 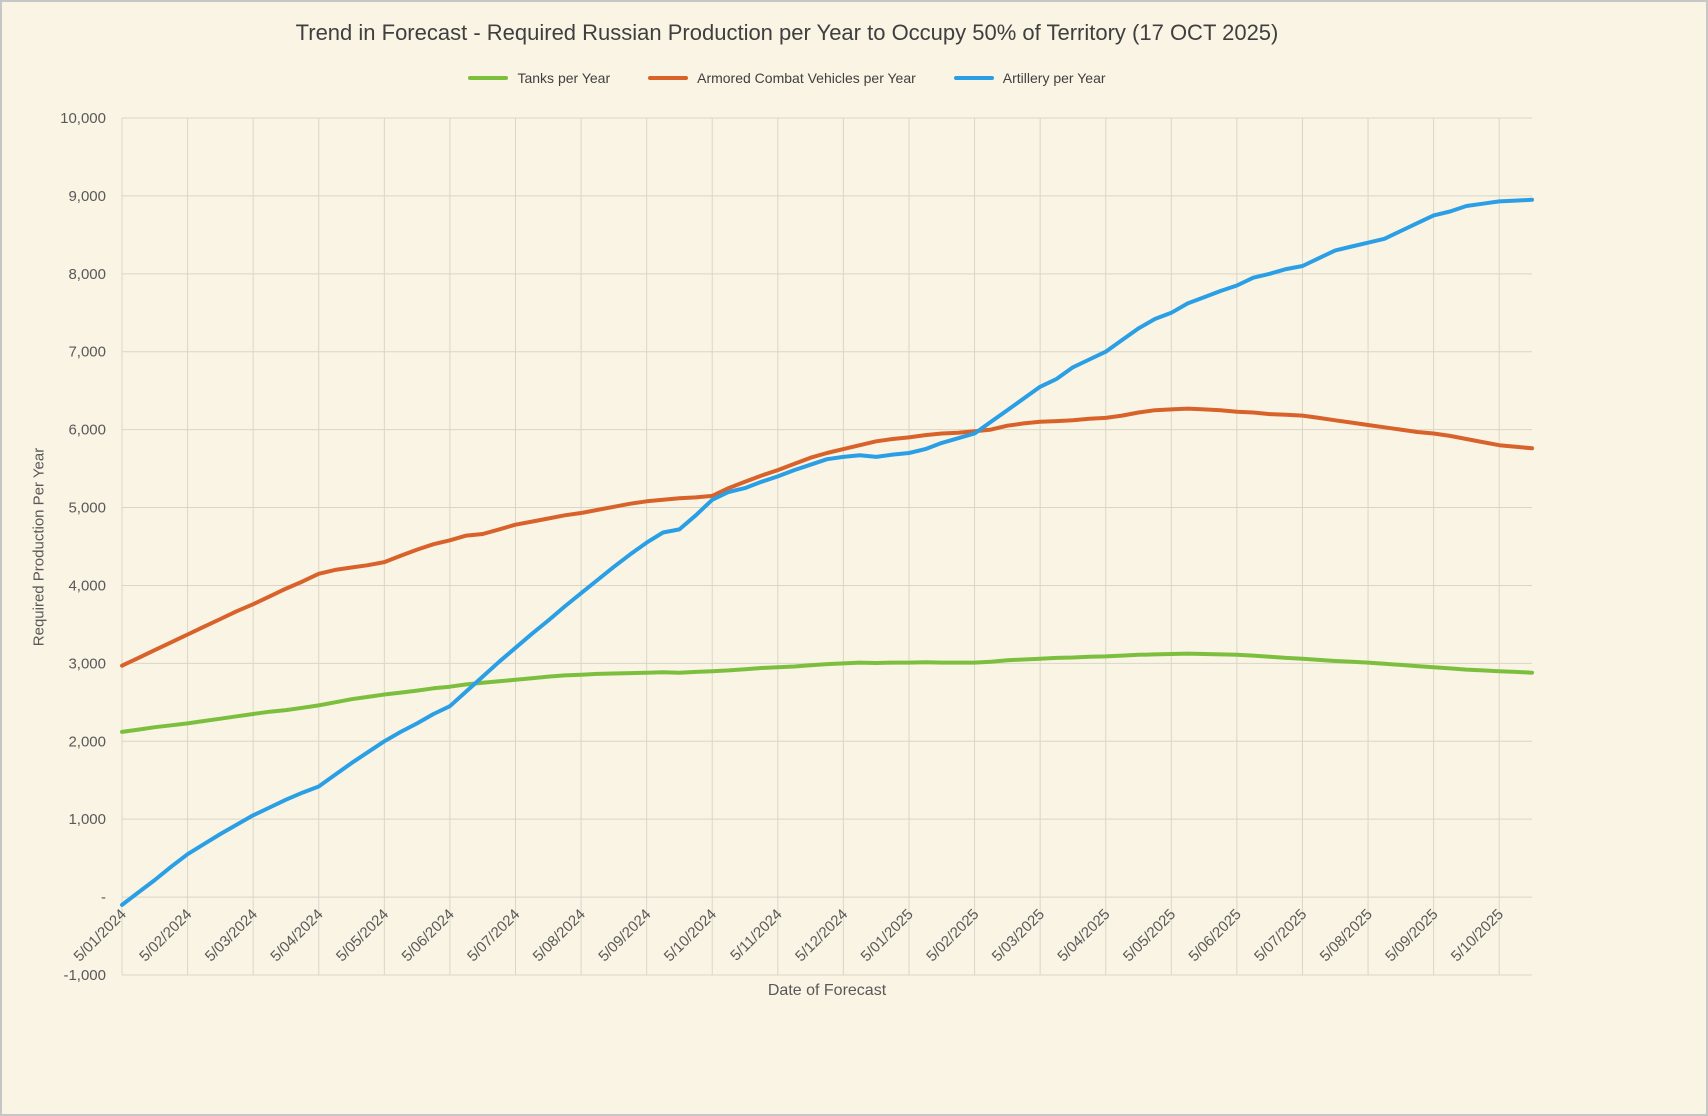 What do you see at coordinates (1346, 935) in the screenshot?
I see `x-tick-label: 5/08/2025` at bounding box center [1346, 935].